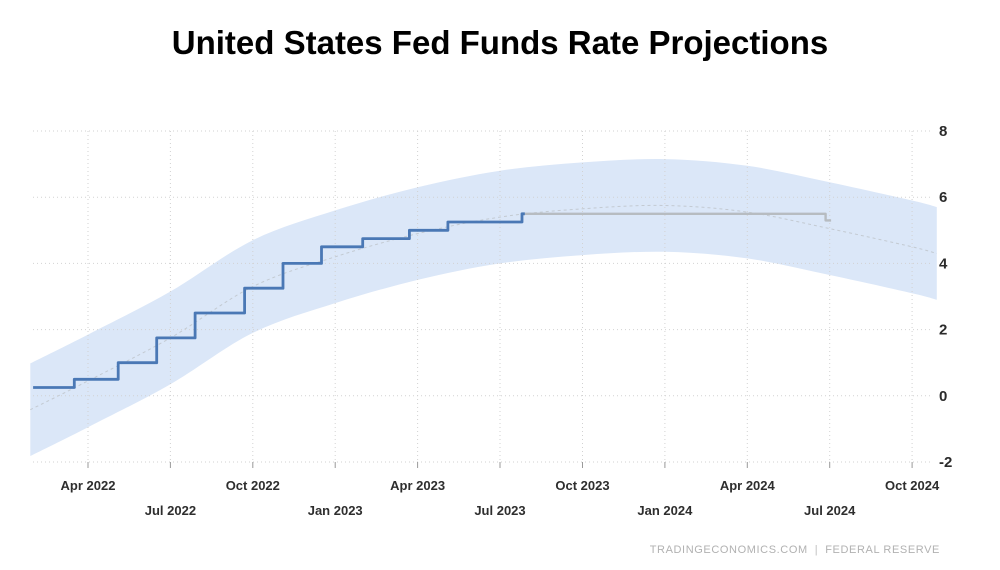 Image resolution: width=1000 pixels, height=570 pixels. What do you see at coordinates (945, 462) in the screenshot?
I see `y-tick-label: -2` at bounding box center [945, 462].